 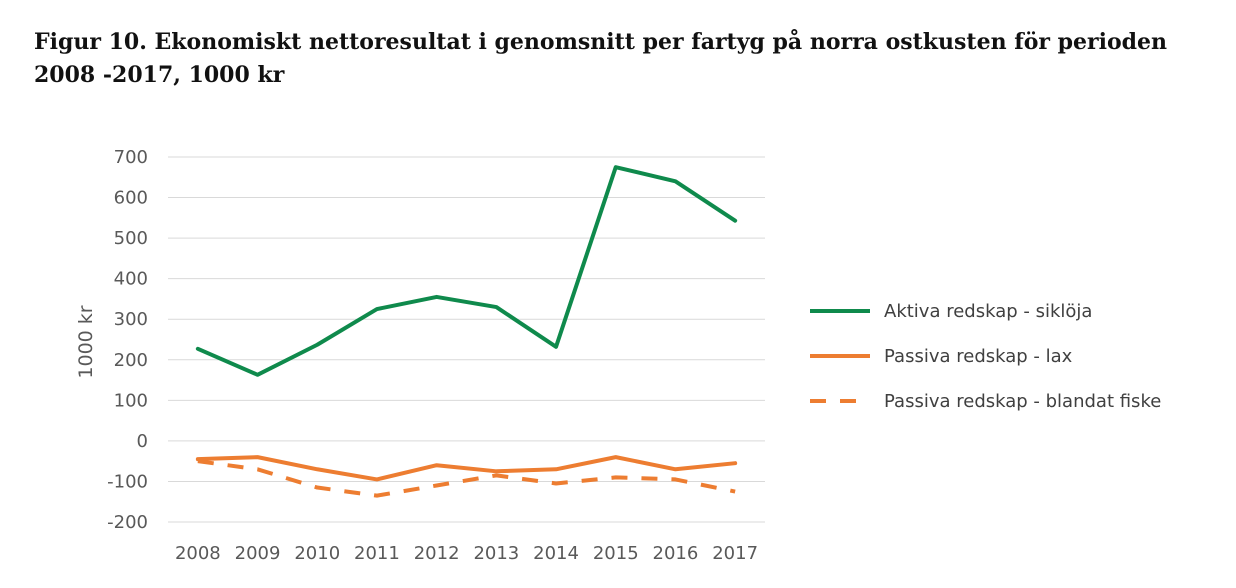 What do you see at coordinates (127, 340) in the screenshot?
I see `y-tick-labels: 700 600 500 400 300 200 100 0 -100 -200` at bounding box center [127, 340].